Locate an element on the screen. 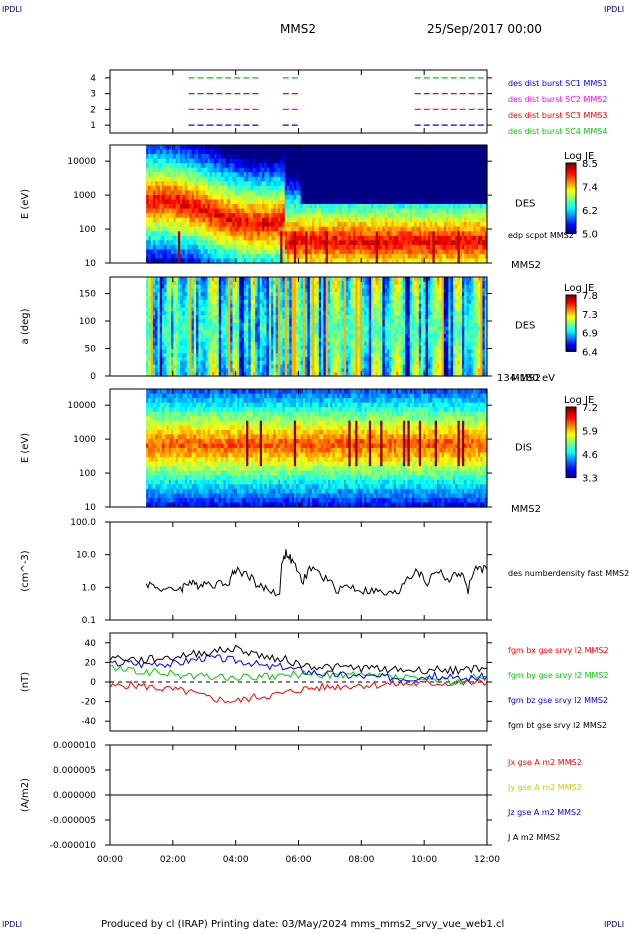  des-pitch-colorbar-frame is located at coordinates (571, 323).